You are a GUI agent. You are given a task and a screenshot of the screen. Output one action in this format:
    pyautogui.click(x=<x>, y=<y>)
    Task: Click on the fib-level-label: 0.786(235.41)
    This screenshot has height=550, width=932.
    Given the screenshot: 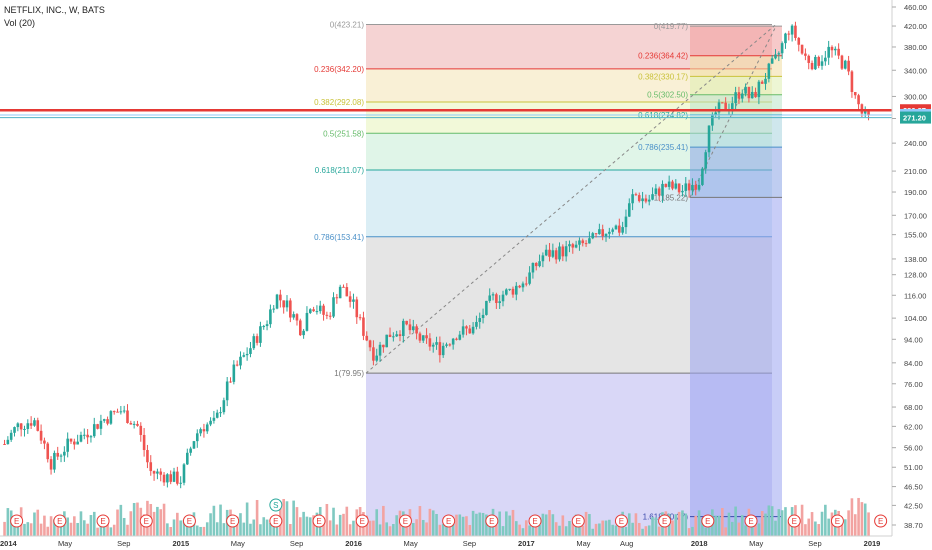 What is the action you would take?
    pyautogui.click(x=663, y=147)
    